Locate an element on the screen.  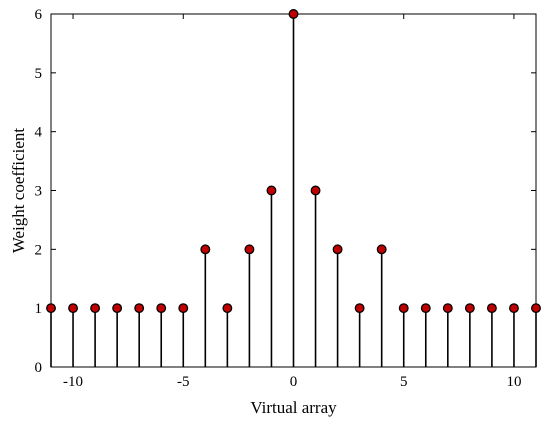
x-tick-label: 5 is located at coordinates (404, 382).